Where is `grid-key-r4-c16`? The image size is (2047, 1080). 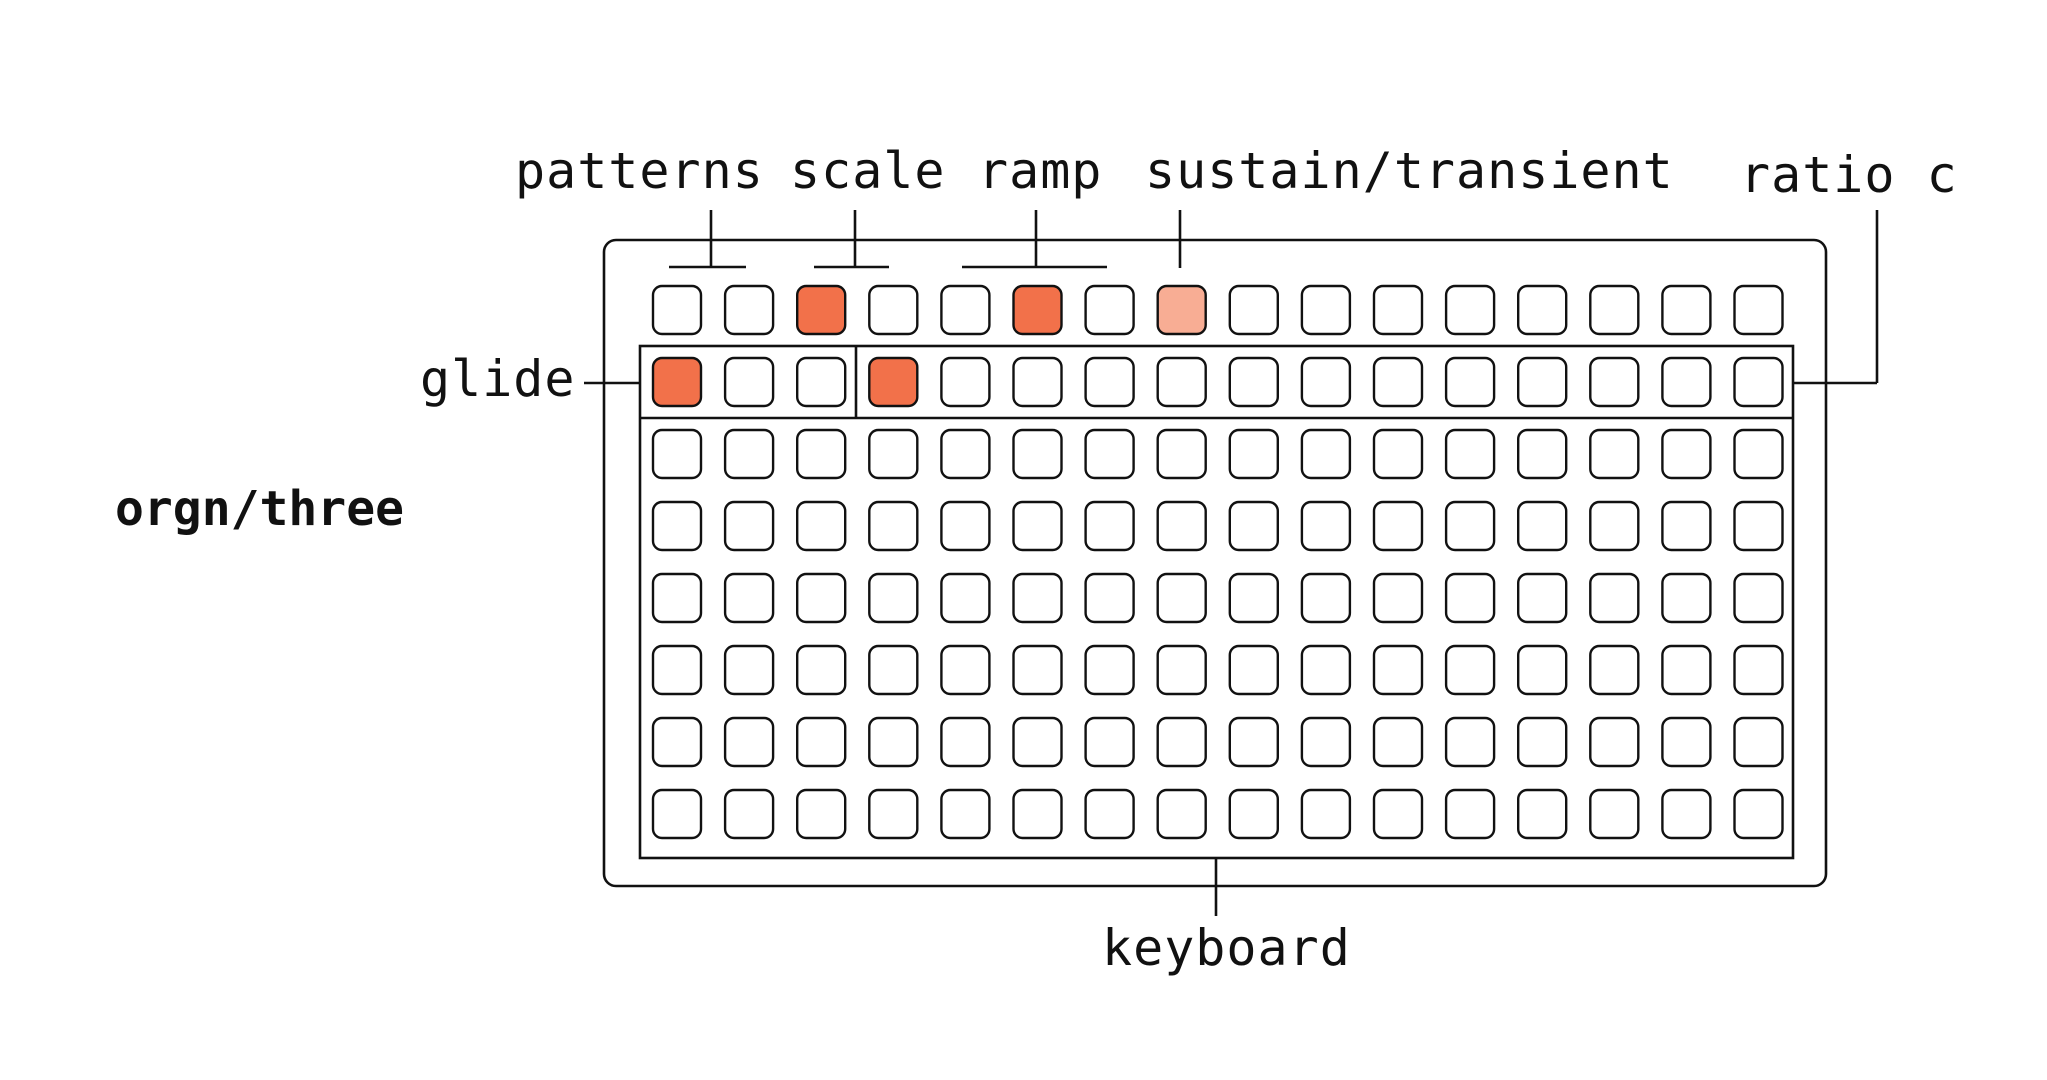
grid-key-r4-c16 is located at coordinates (1758, 526).